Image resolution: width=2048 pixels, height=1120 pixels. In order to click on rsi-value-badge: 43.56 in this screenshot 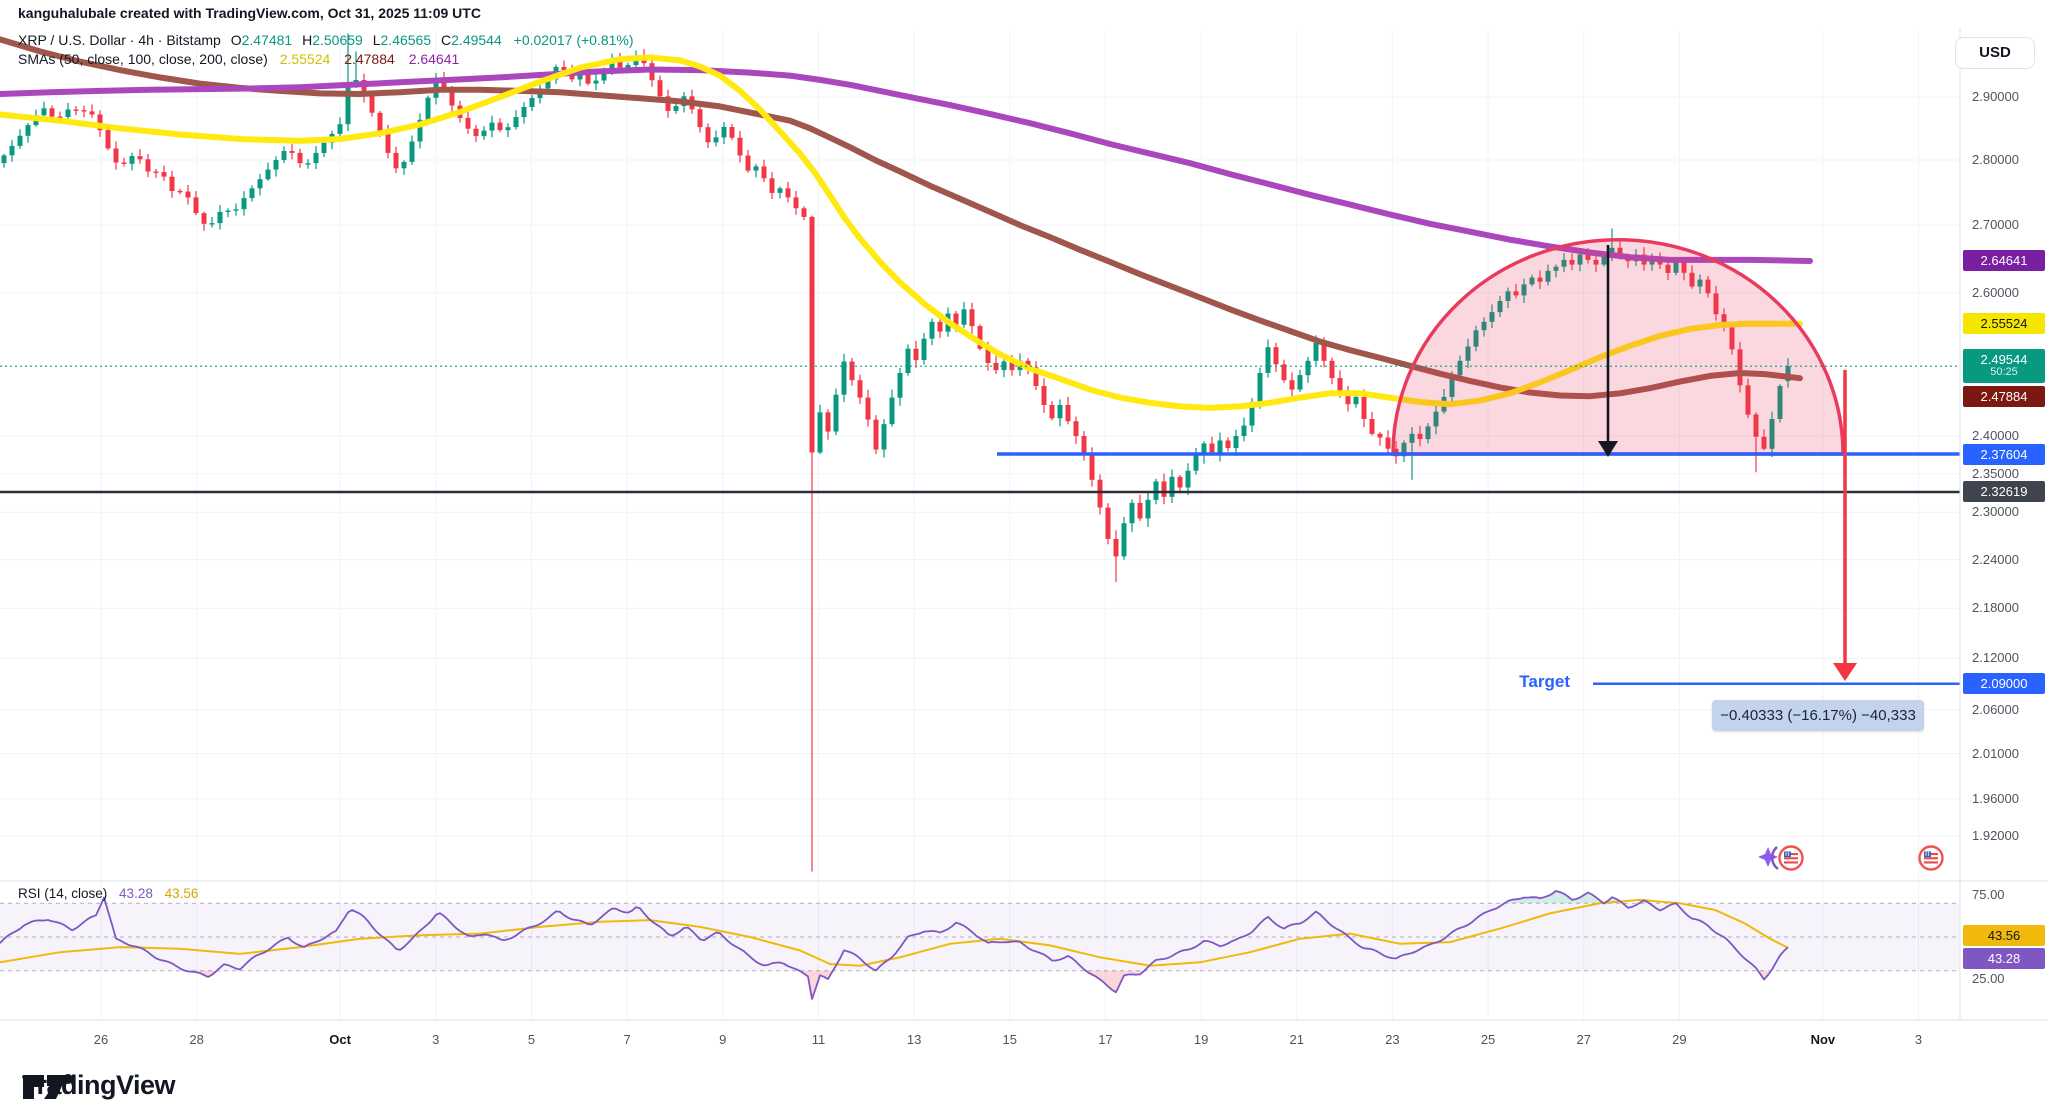, I will do `click(2004, 935)`.